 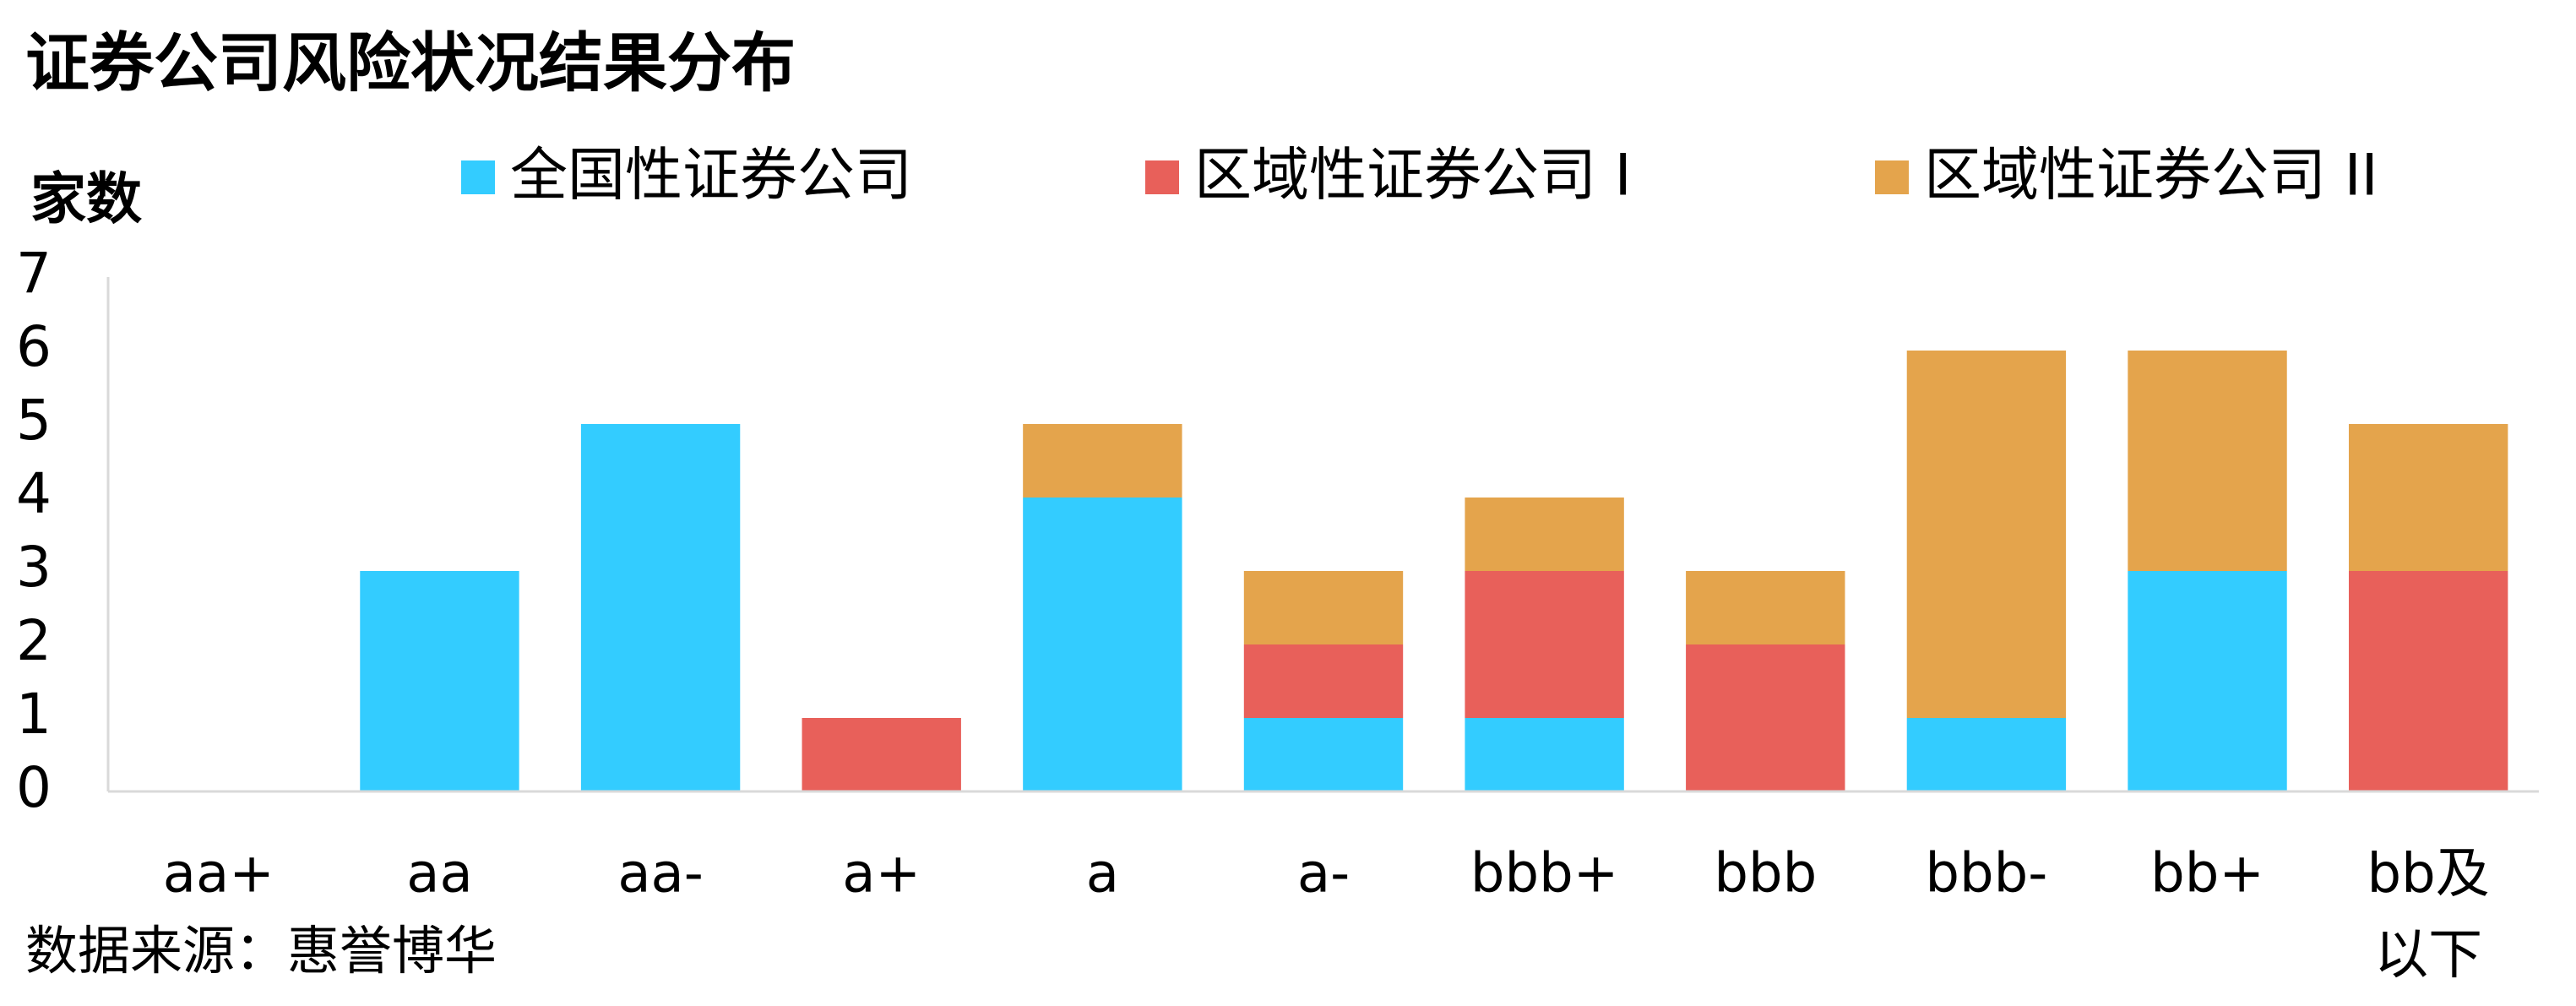 I want to click on x-tick-label: aa, so click(x=439, y=874).